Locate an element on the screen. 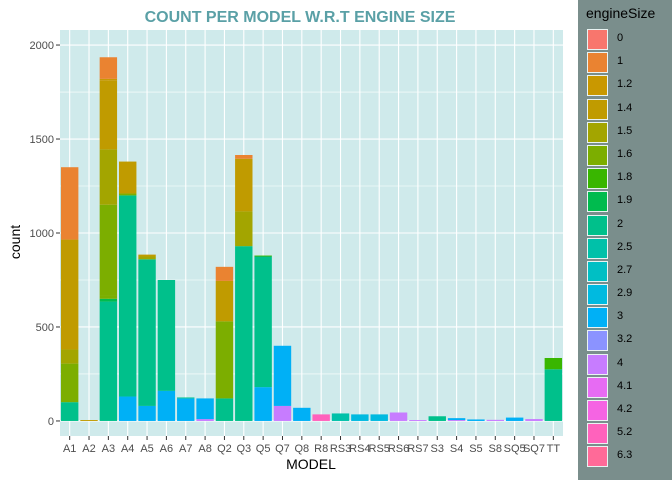  x-tick-label-A3: A3 is located at coordinates (108, 449).